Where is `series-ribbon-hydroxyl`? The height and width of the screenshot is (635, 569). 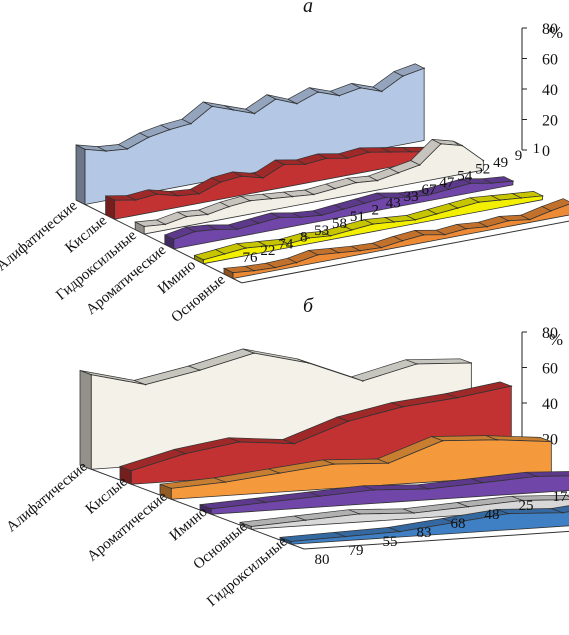 series-ribbon-hydroxyl is located at coordinates (309, 186).